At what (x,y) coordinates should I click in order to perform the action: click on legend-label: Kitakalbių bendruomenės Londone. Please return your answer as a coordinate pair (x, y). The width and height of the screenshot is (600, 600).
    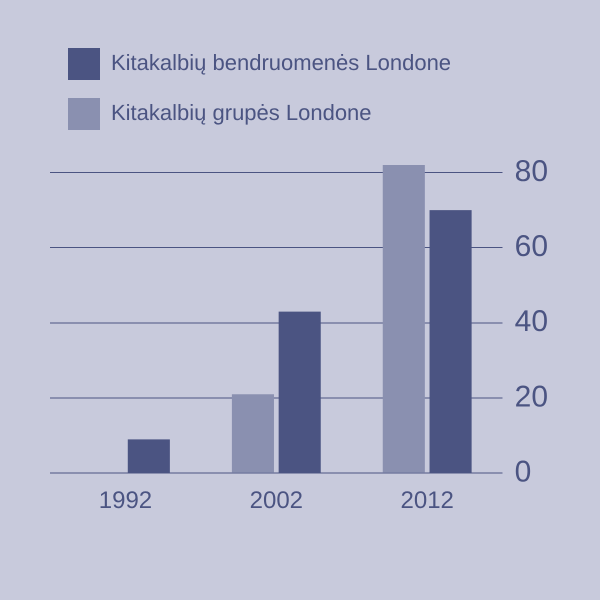
    Looking at the image, I should click on (281, 63).